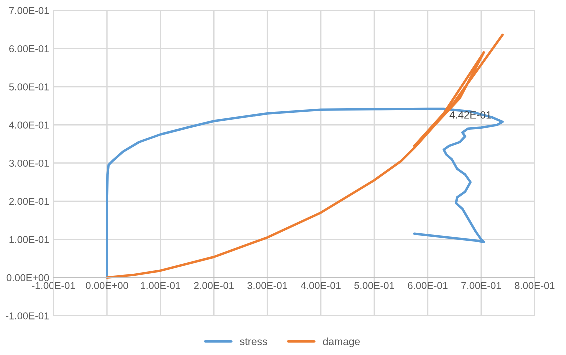 This screenshot has width=566, height=355. What do you see at coordinates (374, 286) in the screenshot?
I see `x-tick-label: 5.00E-01` at bounding box center [374, 286].